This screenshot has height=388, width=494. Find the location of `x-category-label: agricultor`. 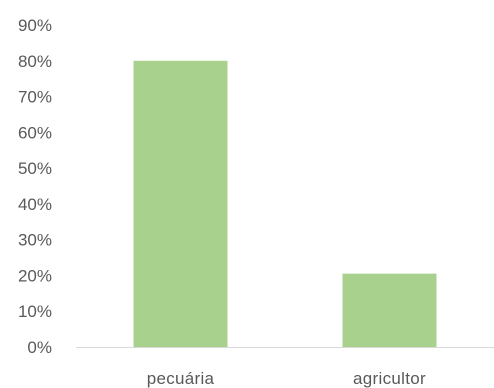

x-category-label: agricultor is located at coordinates (389, 378).